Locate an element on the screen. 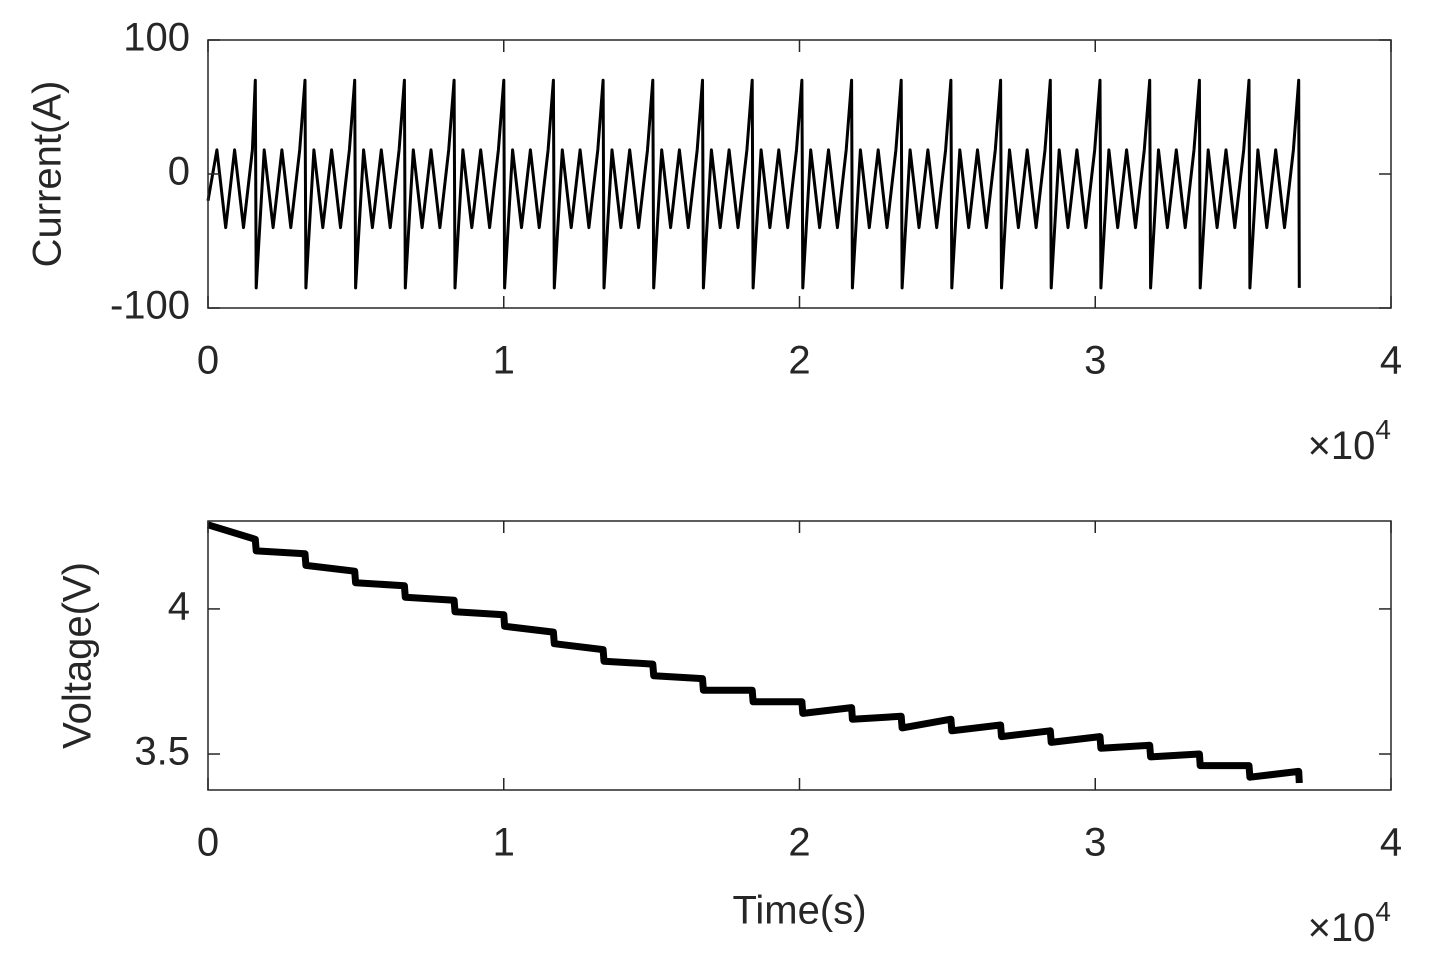 This screenshot has width=1442, height=967. y-tick-label: 0 is located at coordinates (179, 172).